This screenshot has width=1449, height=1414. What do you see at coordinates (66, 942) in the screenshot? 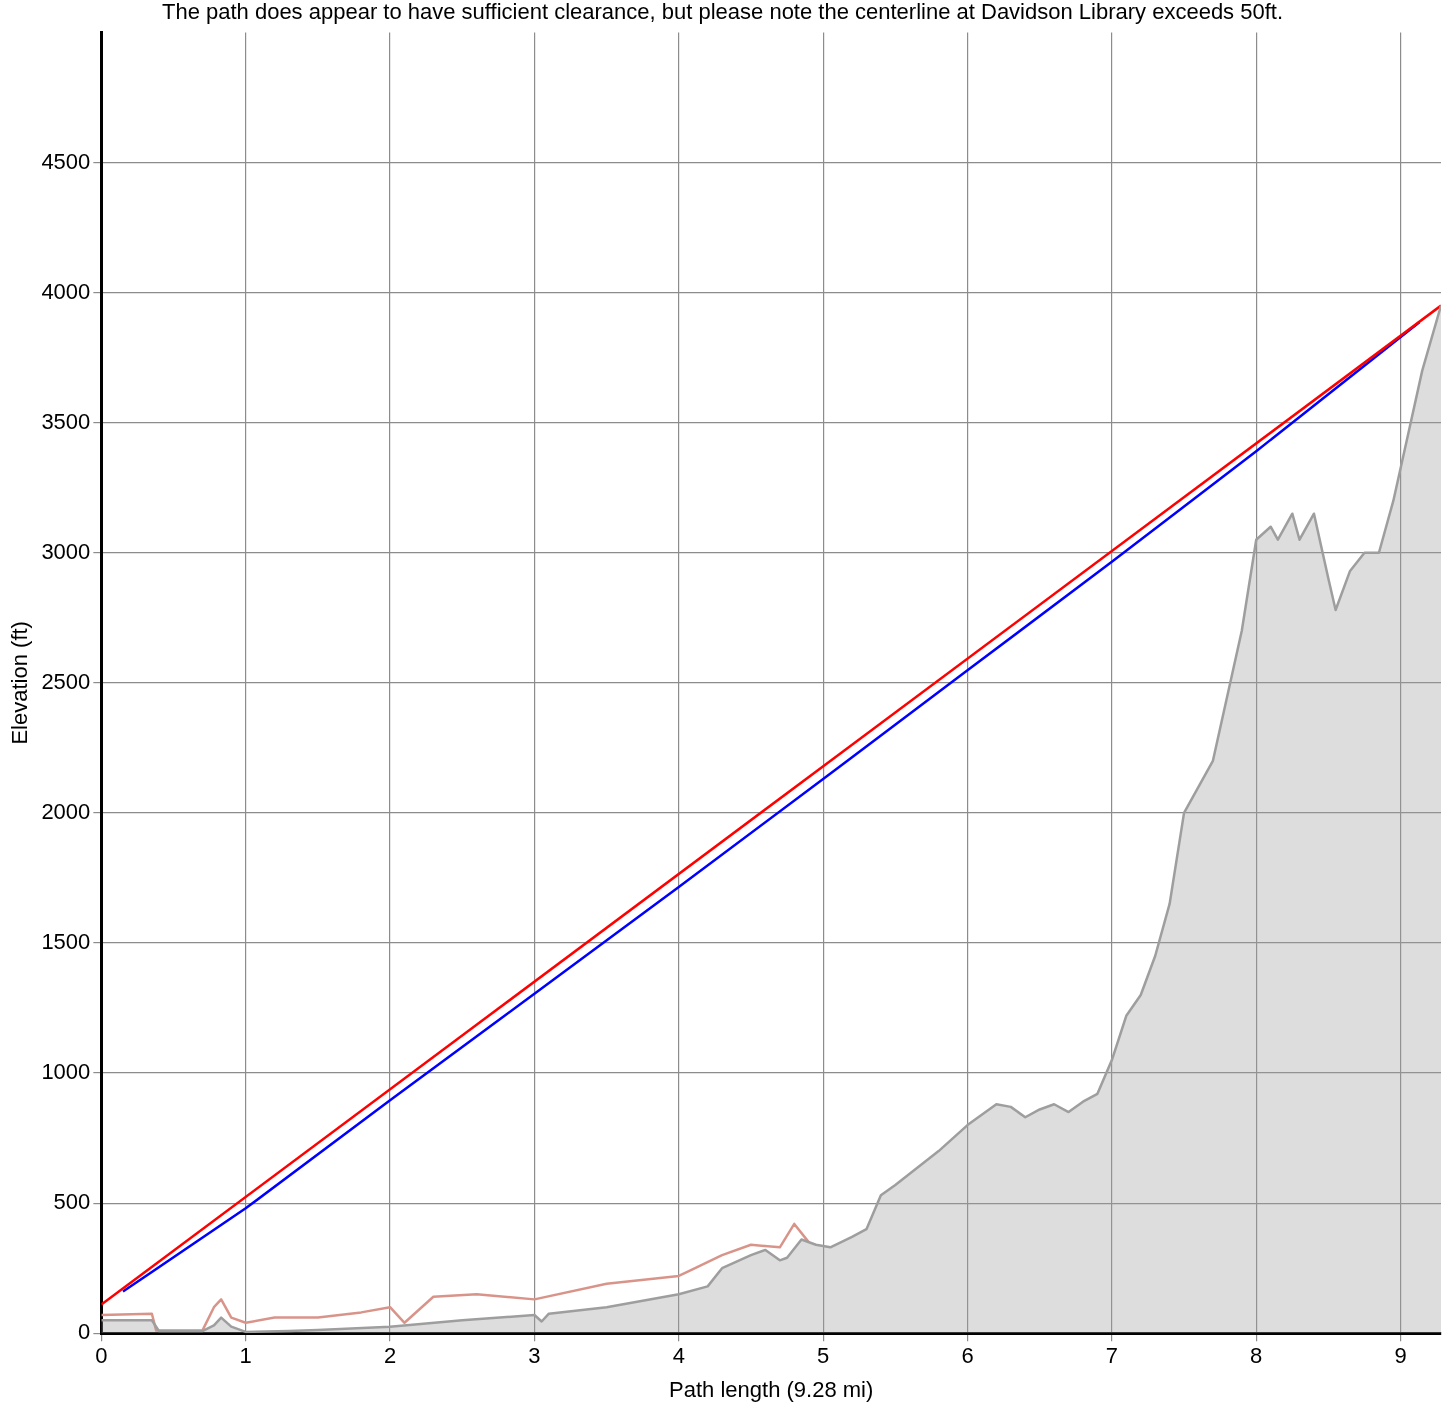
I see `y-tick-label: 1500` at bounding box center [66, 942].